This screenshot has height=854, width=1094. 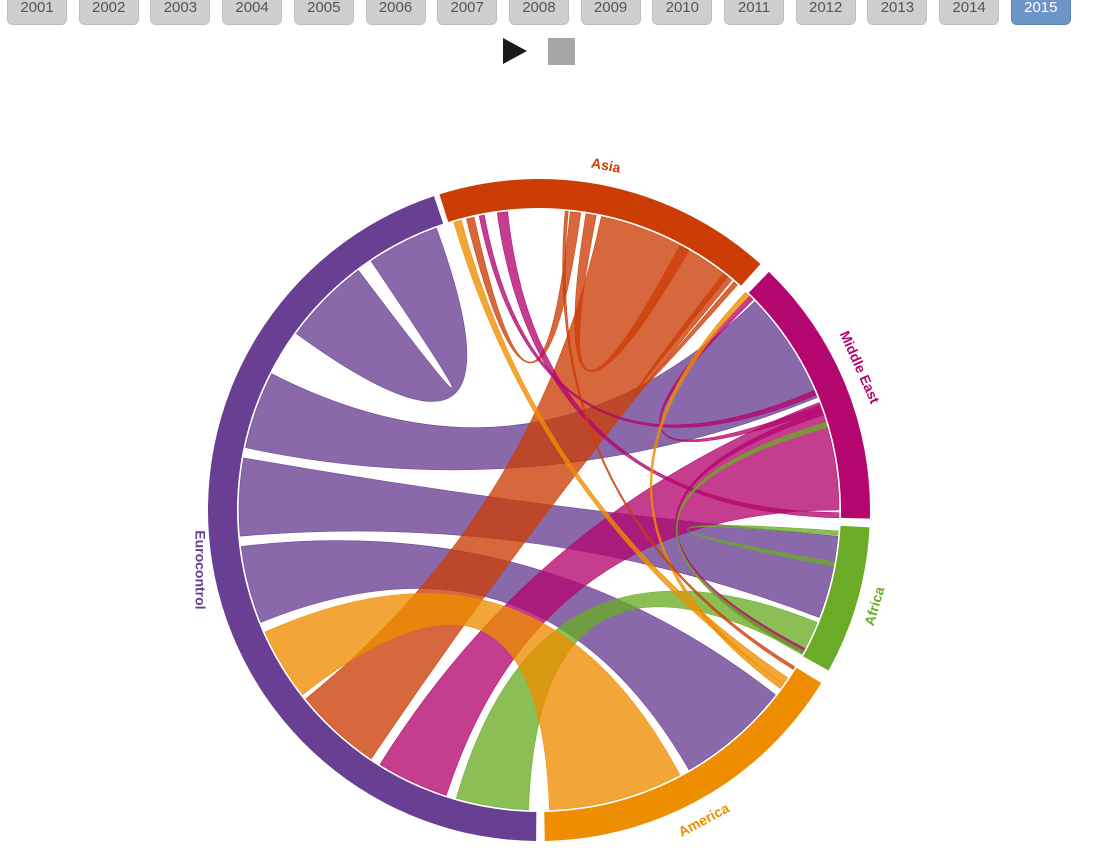 What do you see at coordinates (180, 12) in the screenshot?
I see `year-button-2003: 2003` at bounding box center [180, 12].